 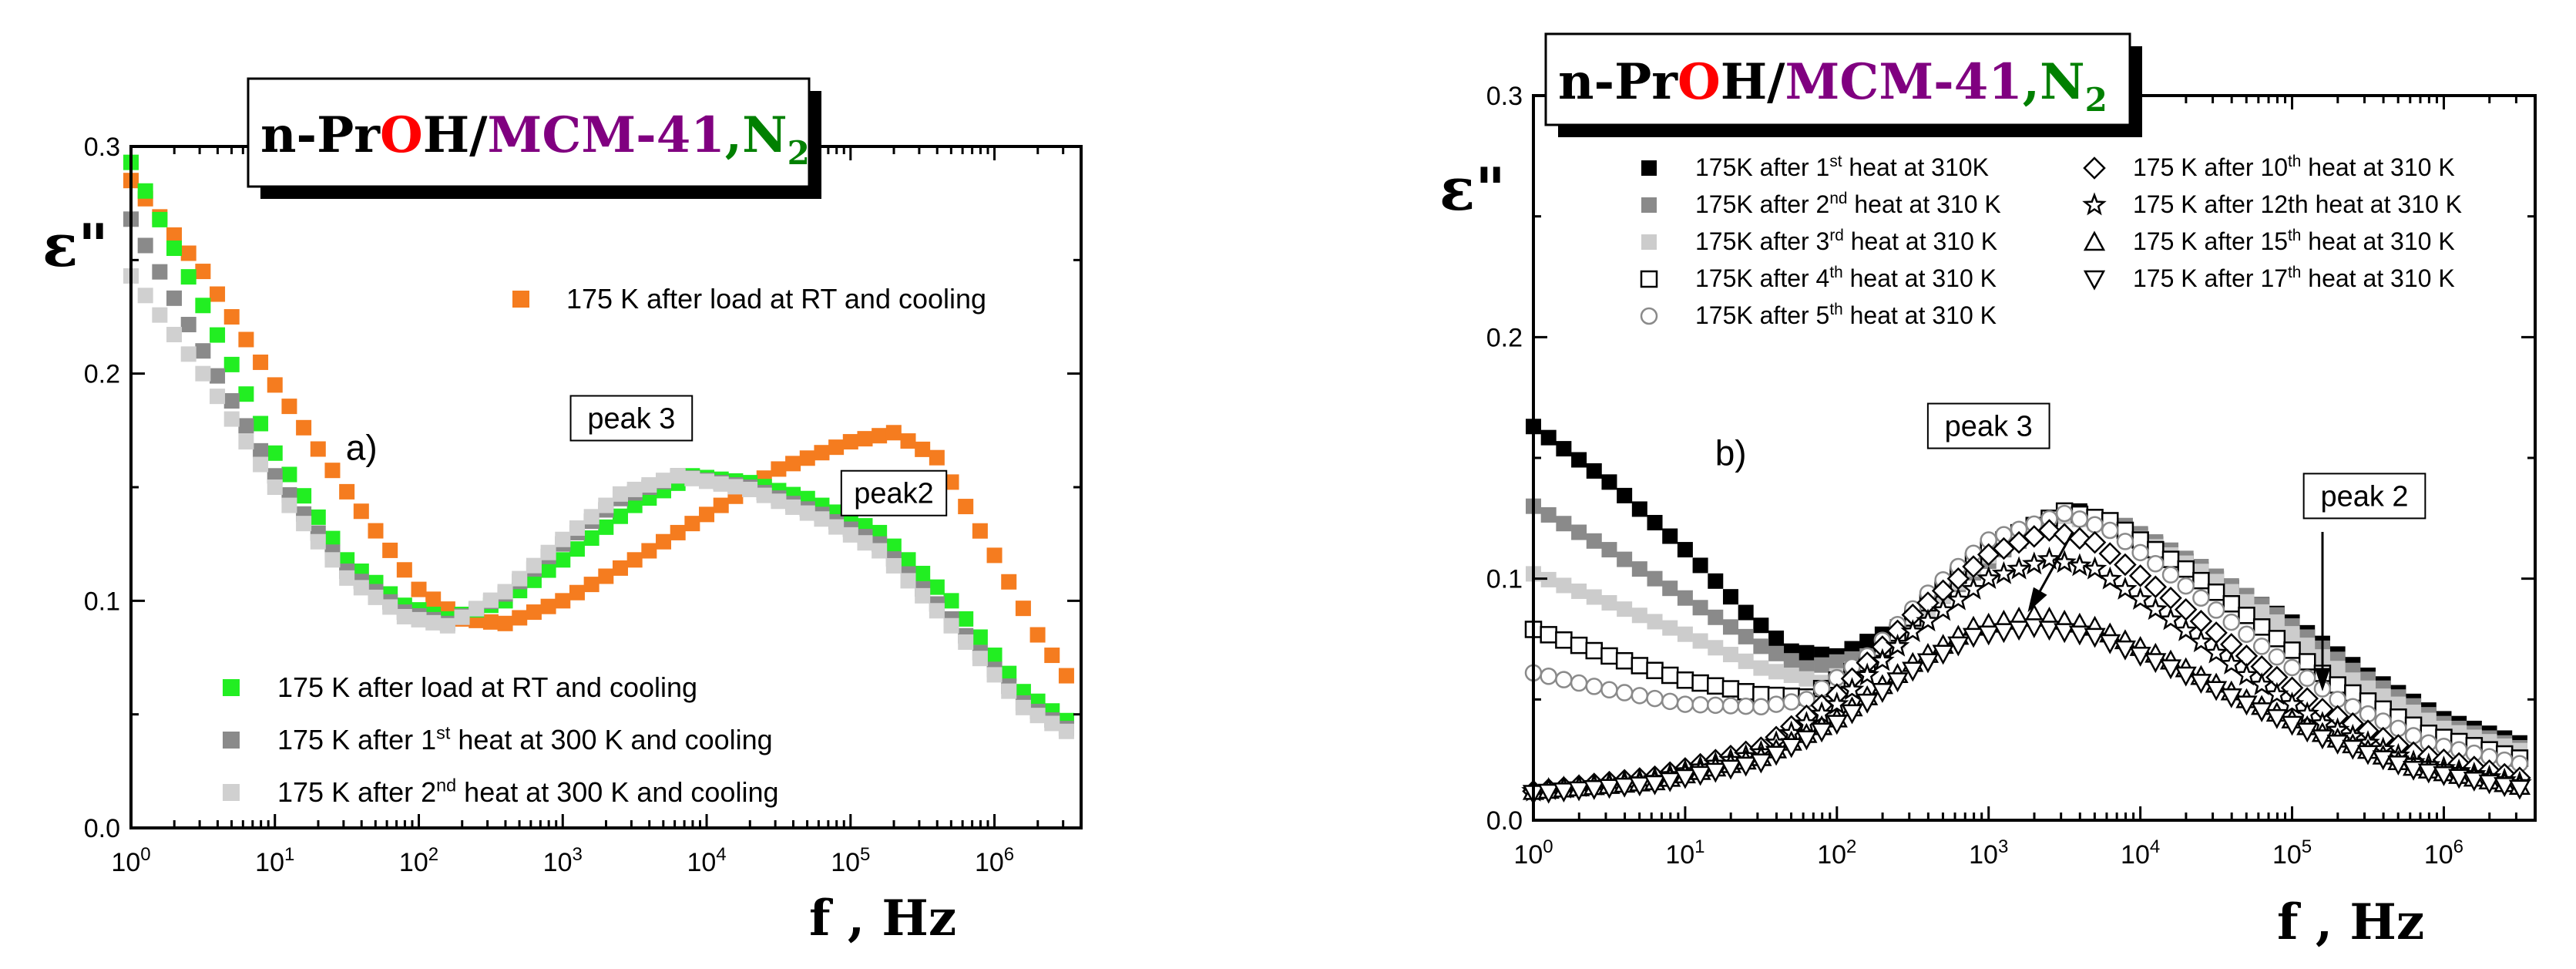 What do you see at coordinates (1848, 204) in the screenshot?
I see `legend-label: 175K after 2nd heat at 310 K` at bounding box center [1848, 204].